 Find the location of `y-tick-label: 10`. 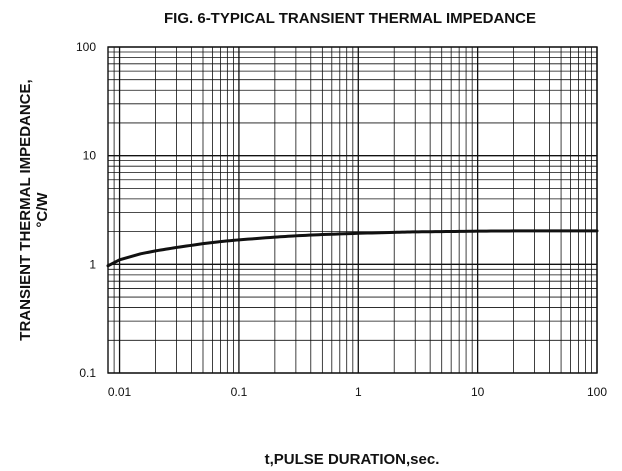

y-tick-label: 10 is located at coordinates (90, 156).